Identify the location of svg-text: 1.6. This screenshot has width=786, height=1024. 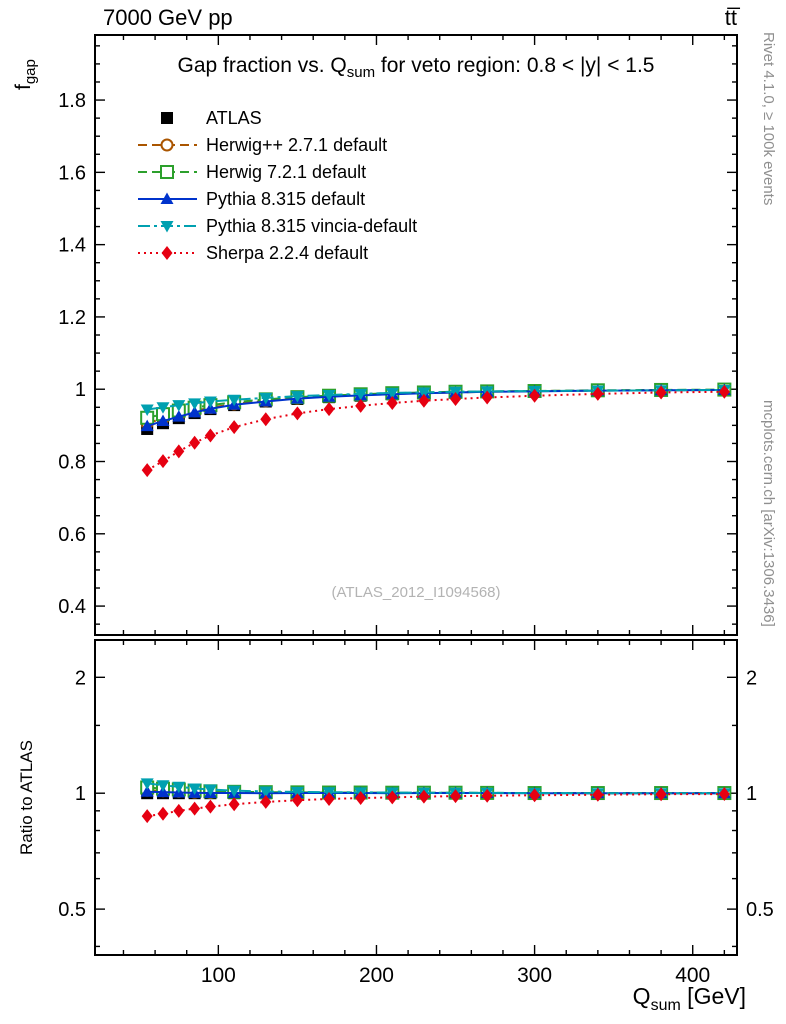
(72, 173).